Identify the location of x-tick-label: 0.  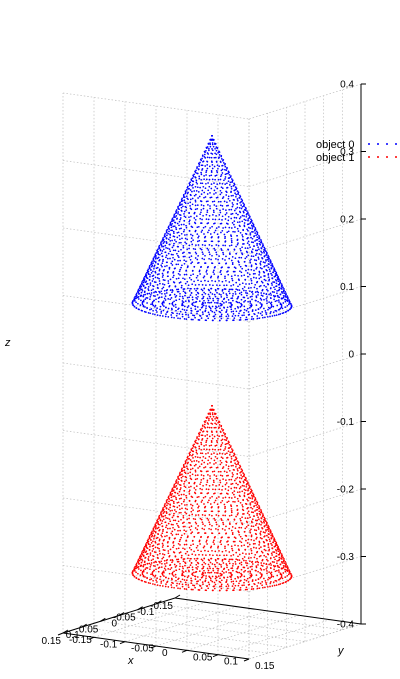
(114, 624).